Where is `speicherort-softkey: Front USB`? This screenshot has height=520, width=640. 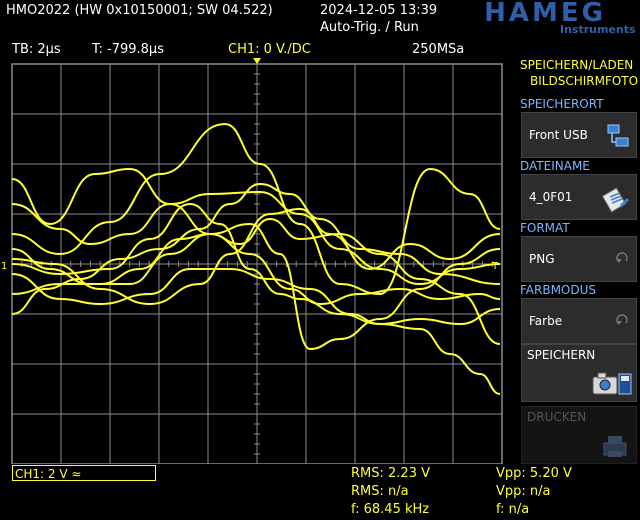
speicherort-softkey: Front USB is located at coordinates (579, 135).